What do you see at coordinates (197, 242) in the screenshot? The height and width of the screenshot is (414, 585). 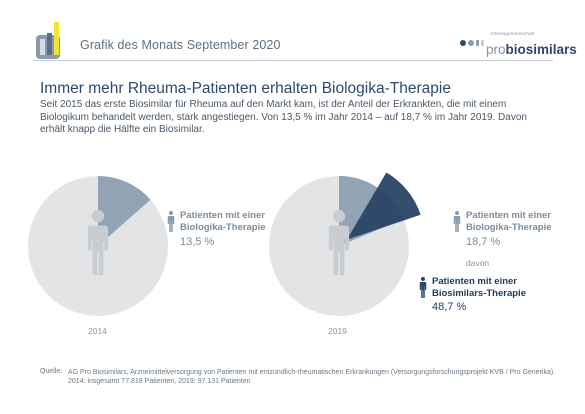 I see `legend-2014-value: 13,5 %` at bounding box center [197, 242].